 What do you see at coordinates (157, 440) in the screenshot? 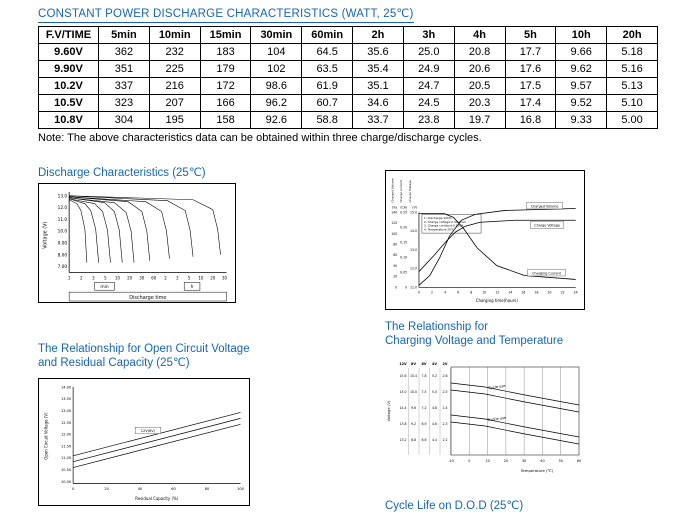
I see `ocv-line` at bounding box center [157, 440].